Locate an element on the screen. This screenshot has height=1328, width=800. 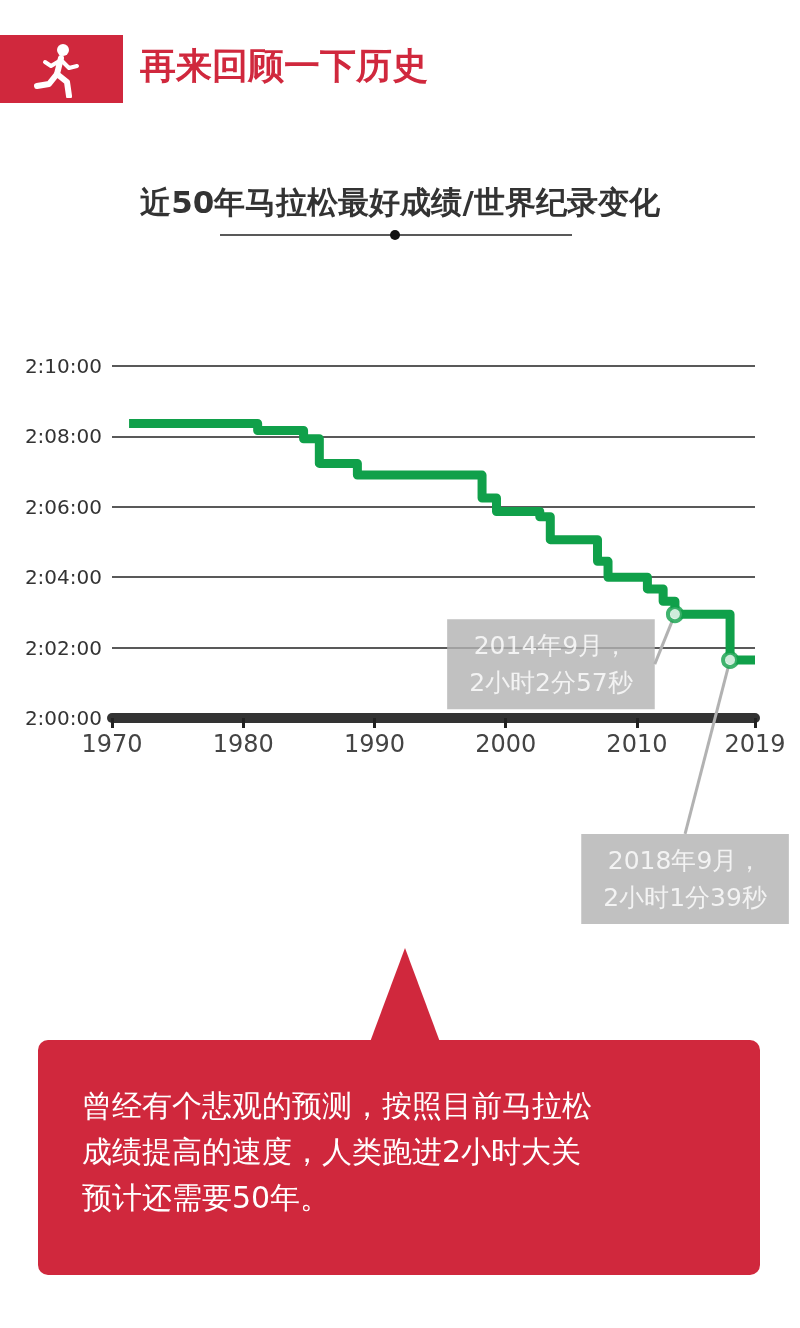
x-tick-label: 2019 is located at coordinates (755, 744).